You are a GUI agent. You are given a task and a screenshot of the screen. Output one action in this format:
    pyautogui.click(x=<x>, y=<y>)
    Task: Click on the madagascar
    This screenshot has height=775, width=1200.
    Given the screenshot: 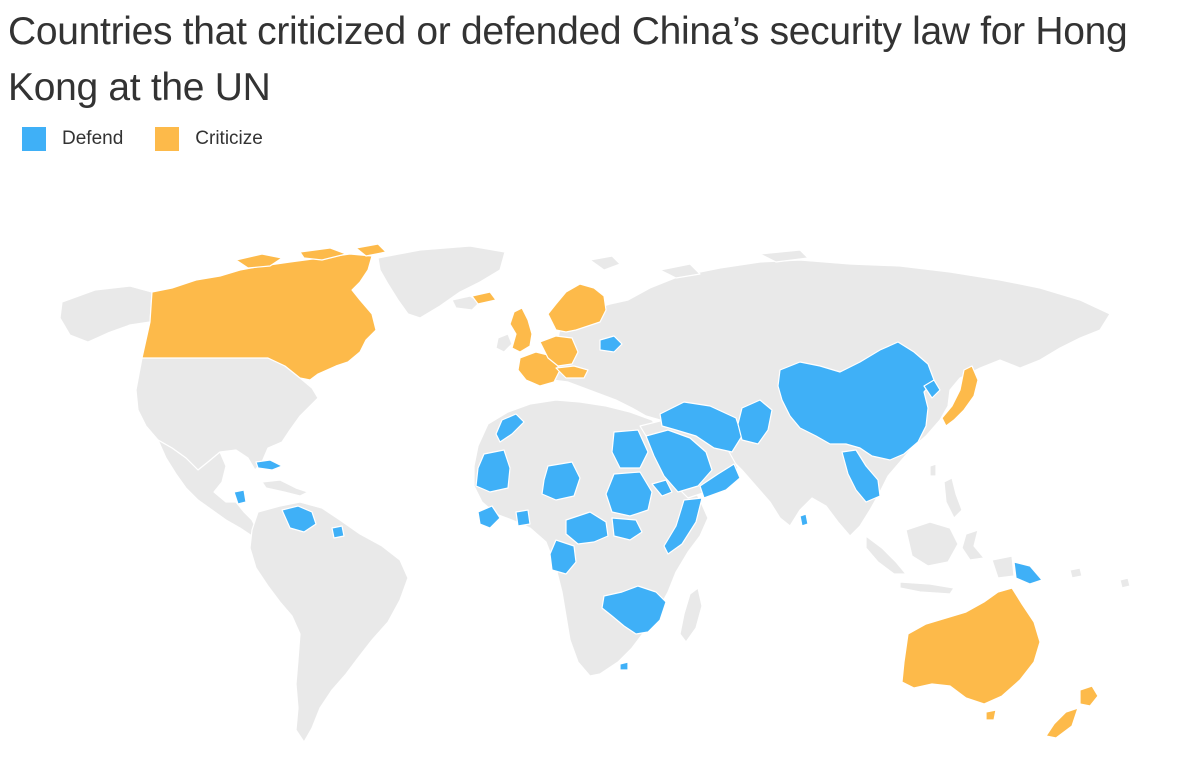 What is the action you would take?
    pyautogui.click(x=691, y=615)
    